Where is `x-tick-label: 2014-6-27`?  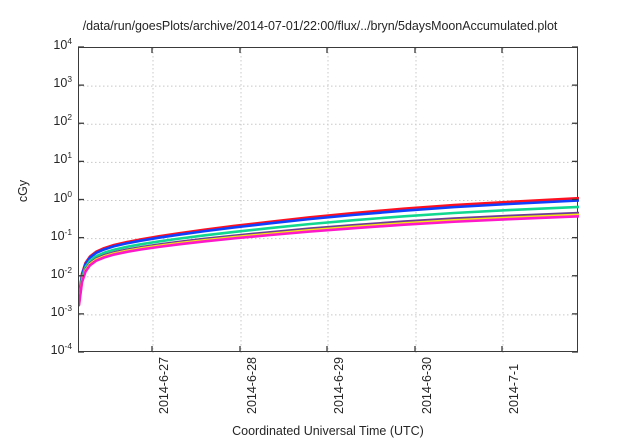 x-tick-label: 2014-6-27 is located at coordinates (164, 385).